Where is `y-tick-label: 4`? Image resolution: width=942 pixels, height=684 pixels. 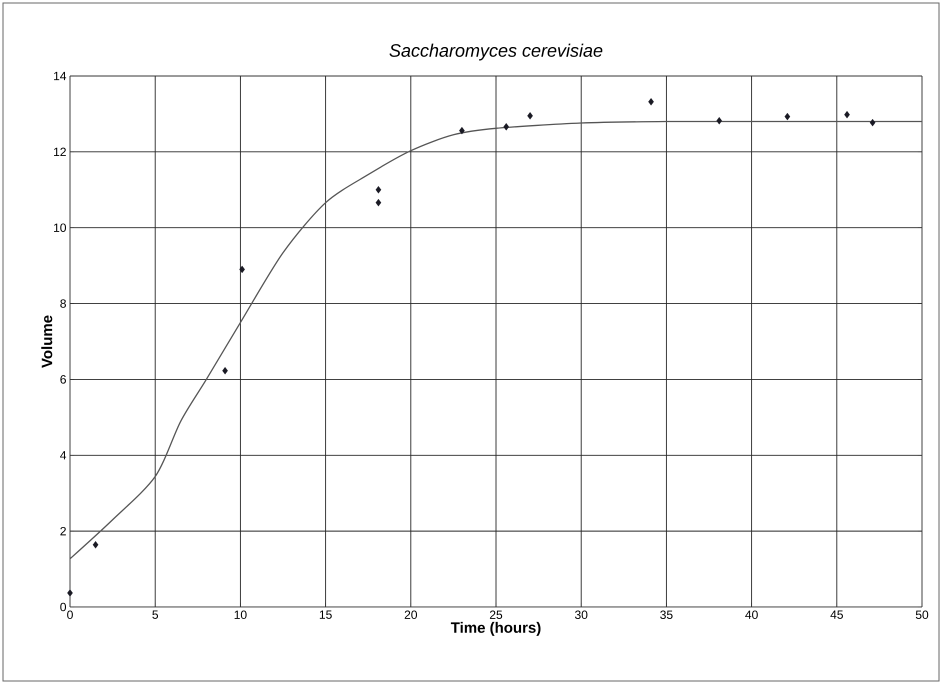 y-tick-label: 4 is located at coordinates (63, 455).